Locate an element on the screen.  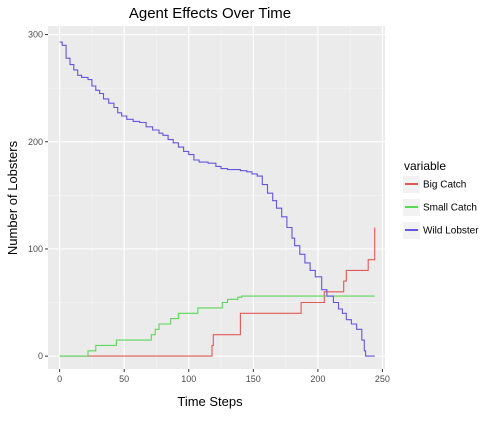
series-line-small-catch is located at coordinates (217, 326).